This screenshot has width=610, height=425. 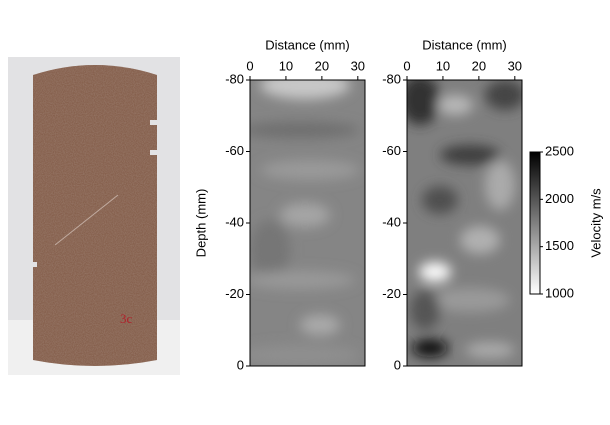 I want to click on colorbar-tick-label: 1000, so click(x=559, y=292).